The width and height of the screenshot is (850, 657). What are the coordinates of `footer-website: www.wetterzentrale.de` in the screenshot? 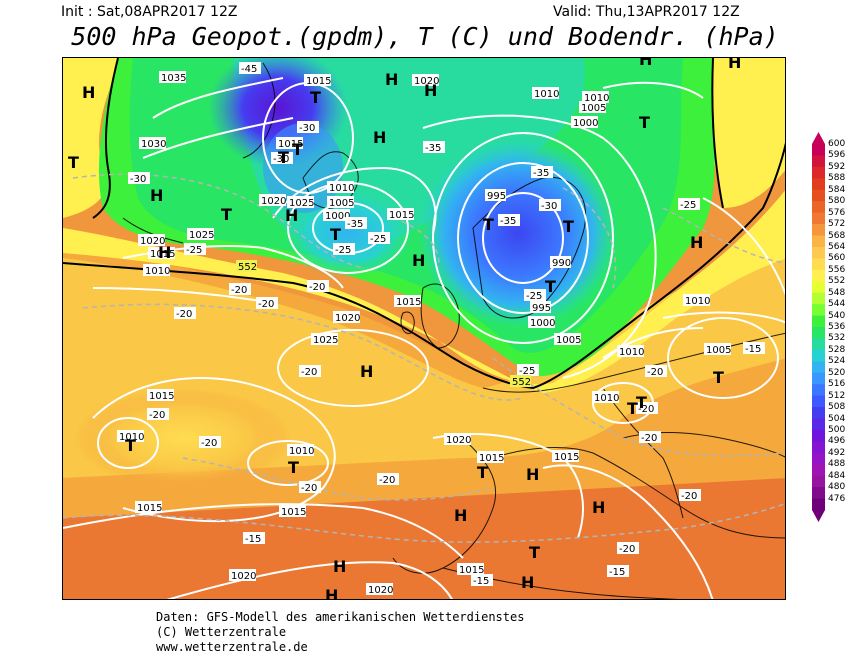 It's located at (232, 647).